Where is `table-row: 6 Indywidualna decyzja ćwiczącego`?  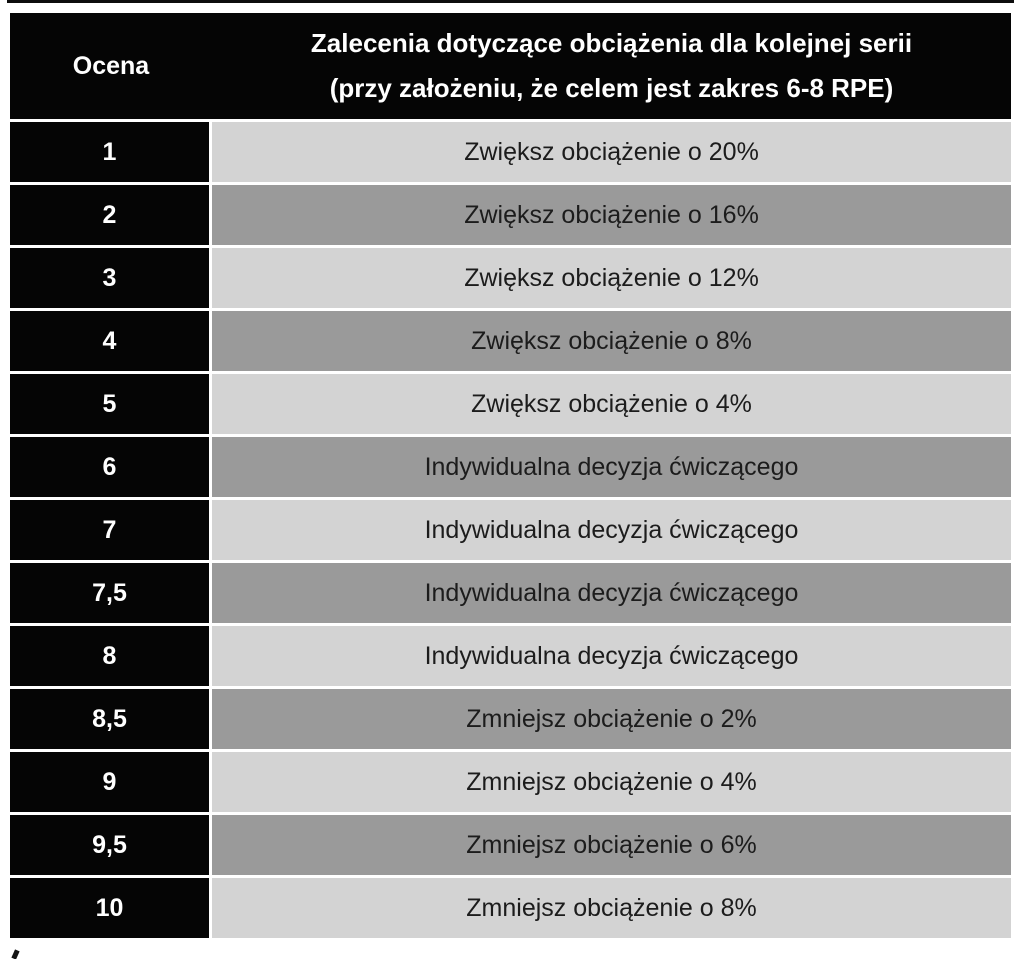
table-row: 6 Indywidualna decyzja ćwiczącego is located at coordinates (510, 467).